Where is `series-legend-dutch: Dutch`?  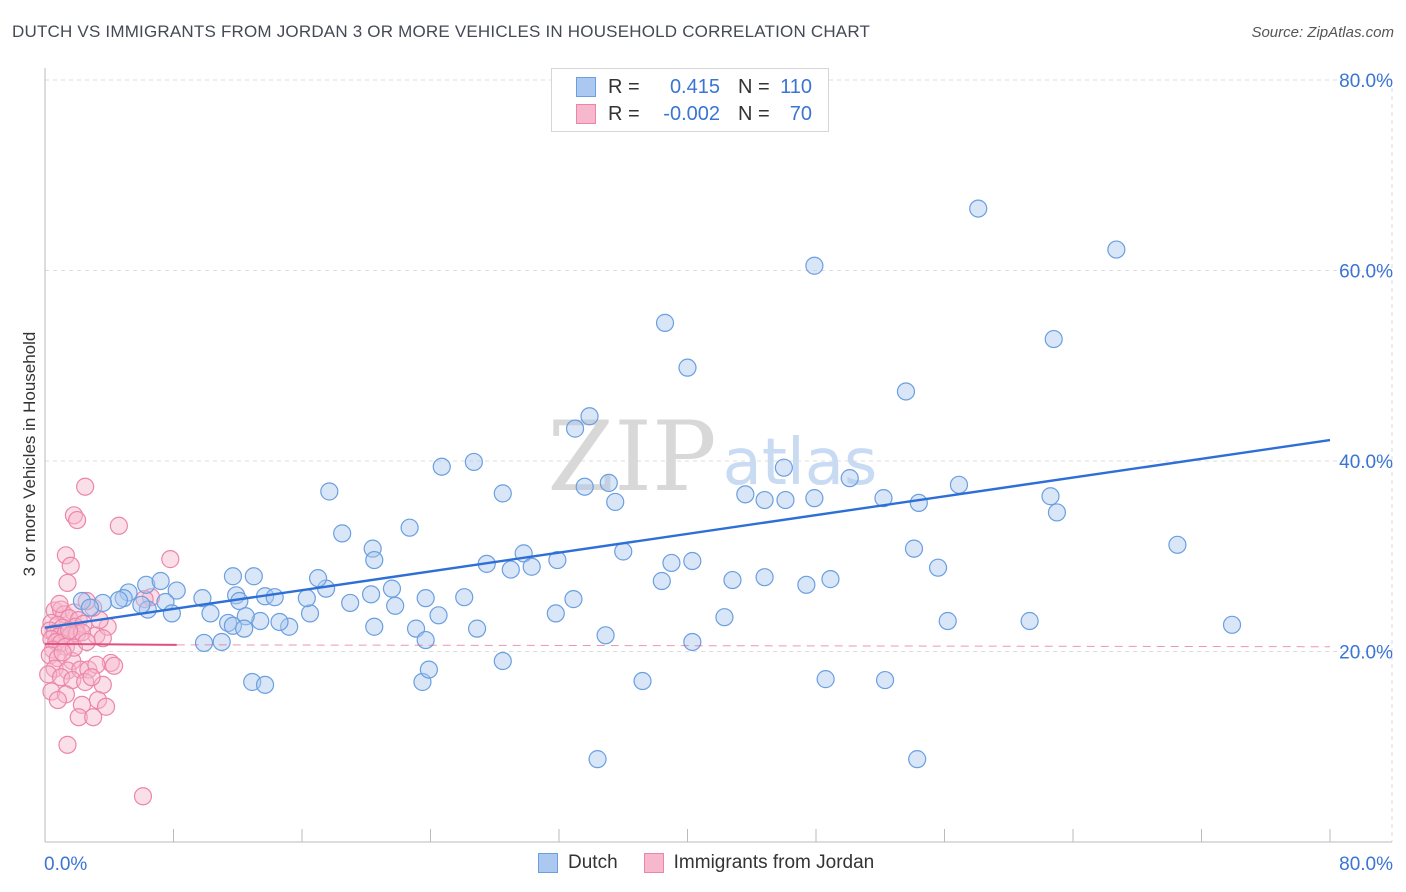 series-legend-dutch: Dutch is located at coordinates (578, 863).